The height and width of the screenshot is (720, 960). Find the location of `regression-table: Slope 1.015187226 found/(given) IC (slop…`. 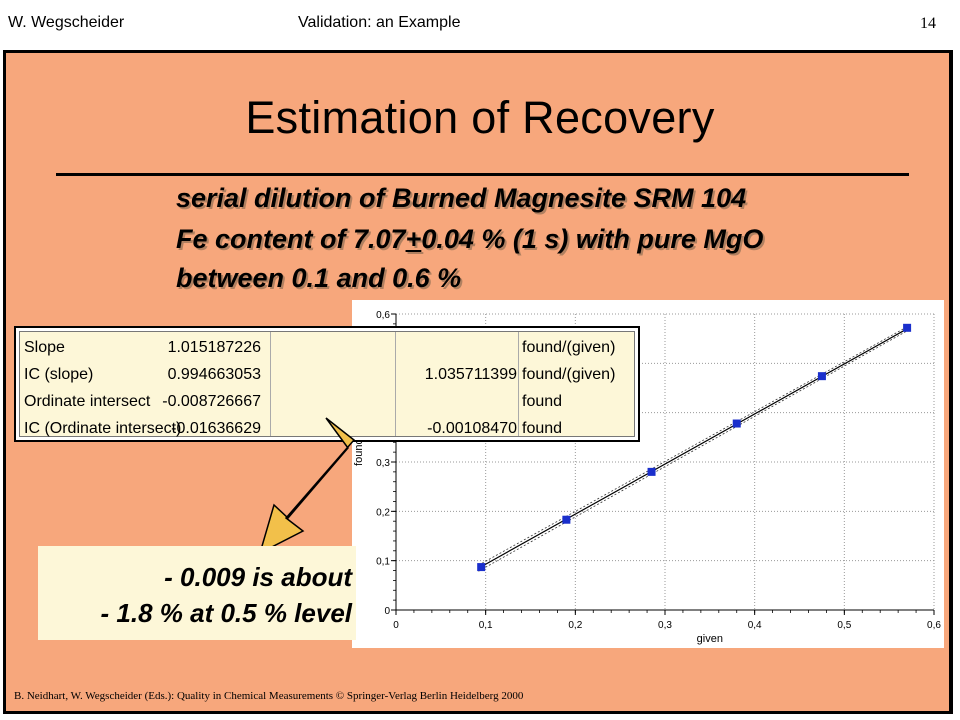

regression-table: Slope 1.015187226 found/(given) IC (slop… is located at coordinates (327, 384).